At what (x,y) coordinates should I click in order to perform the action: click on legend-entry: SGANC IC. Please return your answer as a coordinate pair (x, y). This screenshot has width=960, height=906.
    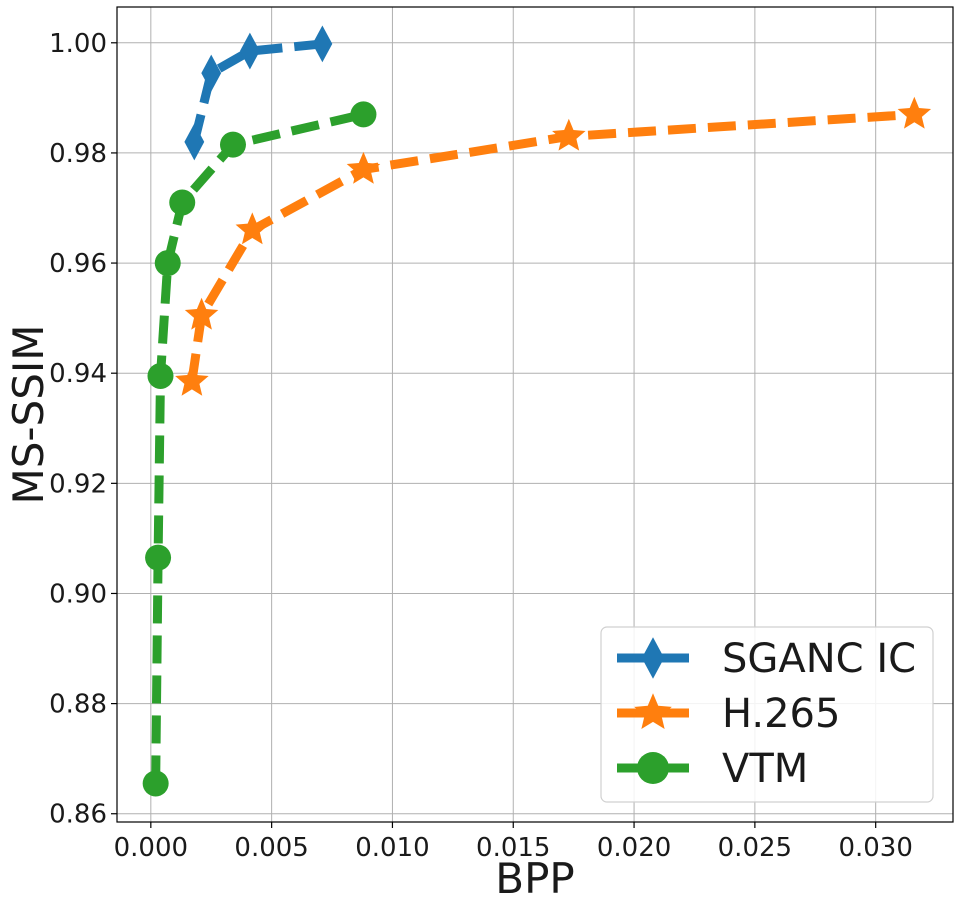
    Looking at the image, I should click on (766, 659).